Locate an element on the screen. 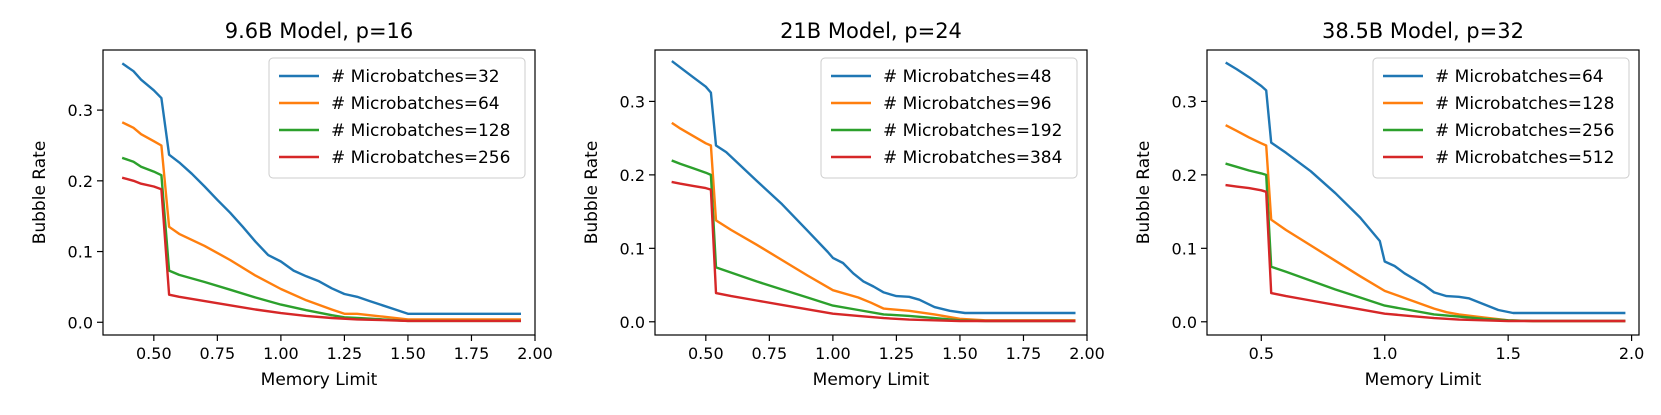 The height and width of the screenshot is (415, 1661). legend-label-2: # Microbatches=64 is located at coordinates (415, 104).